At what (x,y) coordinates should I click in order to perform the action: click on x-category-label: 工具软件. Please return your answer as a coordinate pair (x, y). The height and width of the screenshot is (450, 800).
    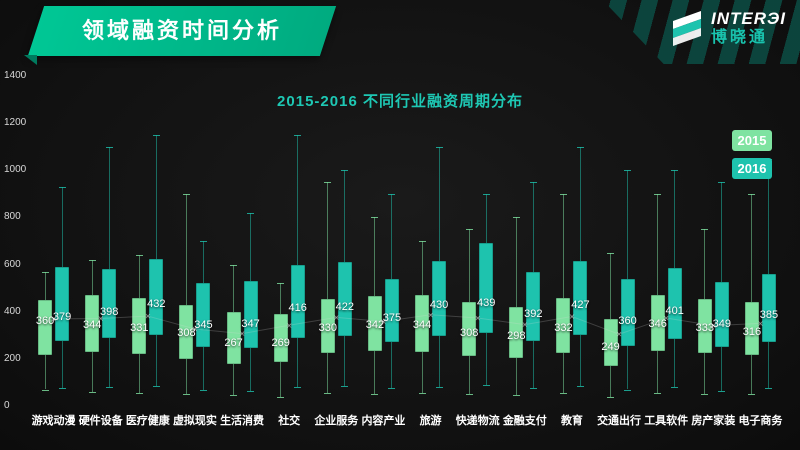
    Looking at the image, I should click on (666, 421).